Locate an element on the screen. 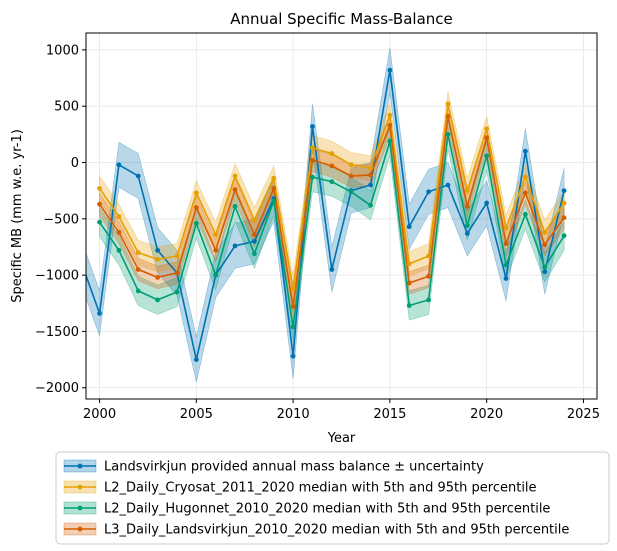  x-tick-label: 2025 is located at coordinates (583, 414).